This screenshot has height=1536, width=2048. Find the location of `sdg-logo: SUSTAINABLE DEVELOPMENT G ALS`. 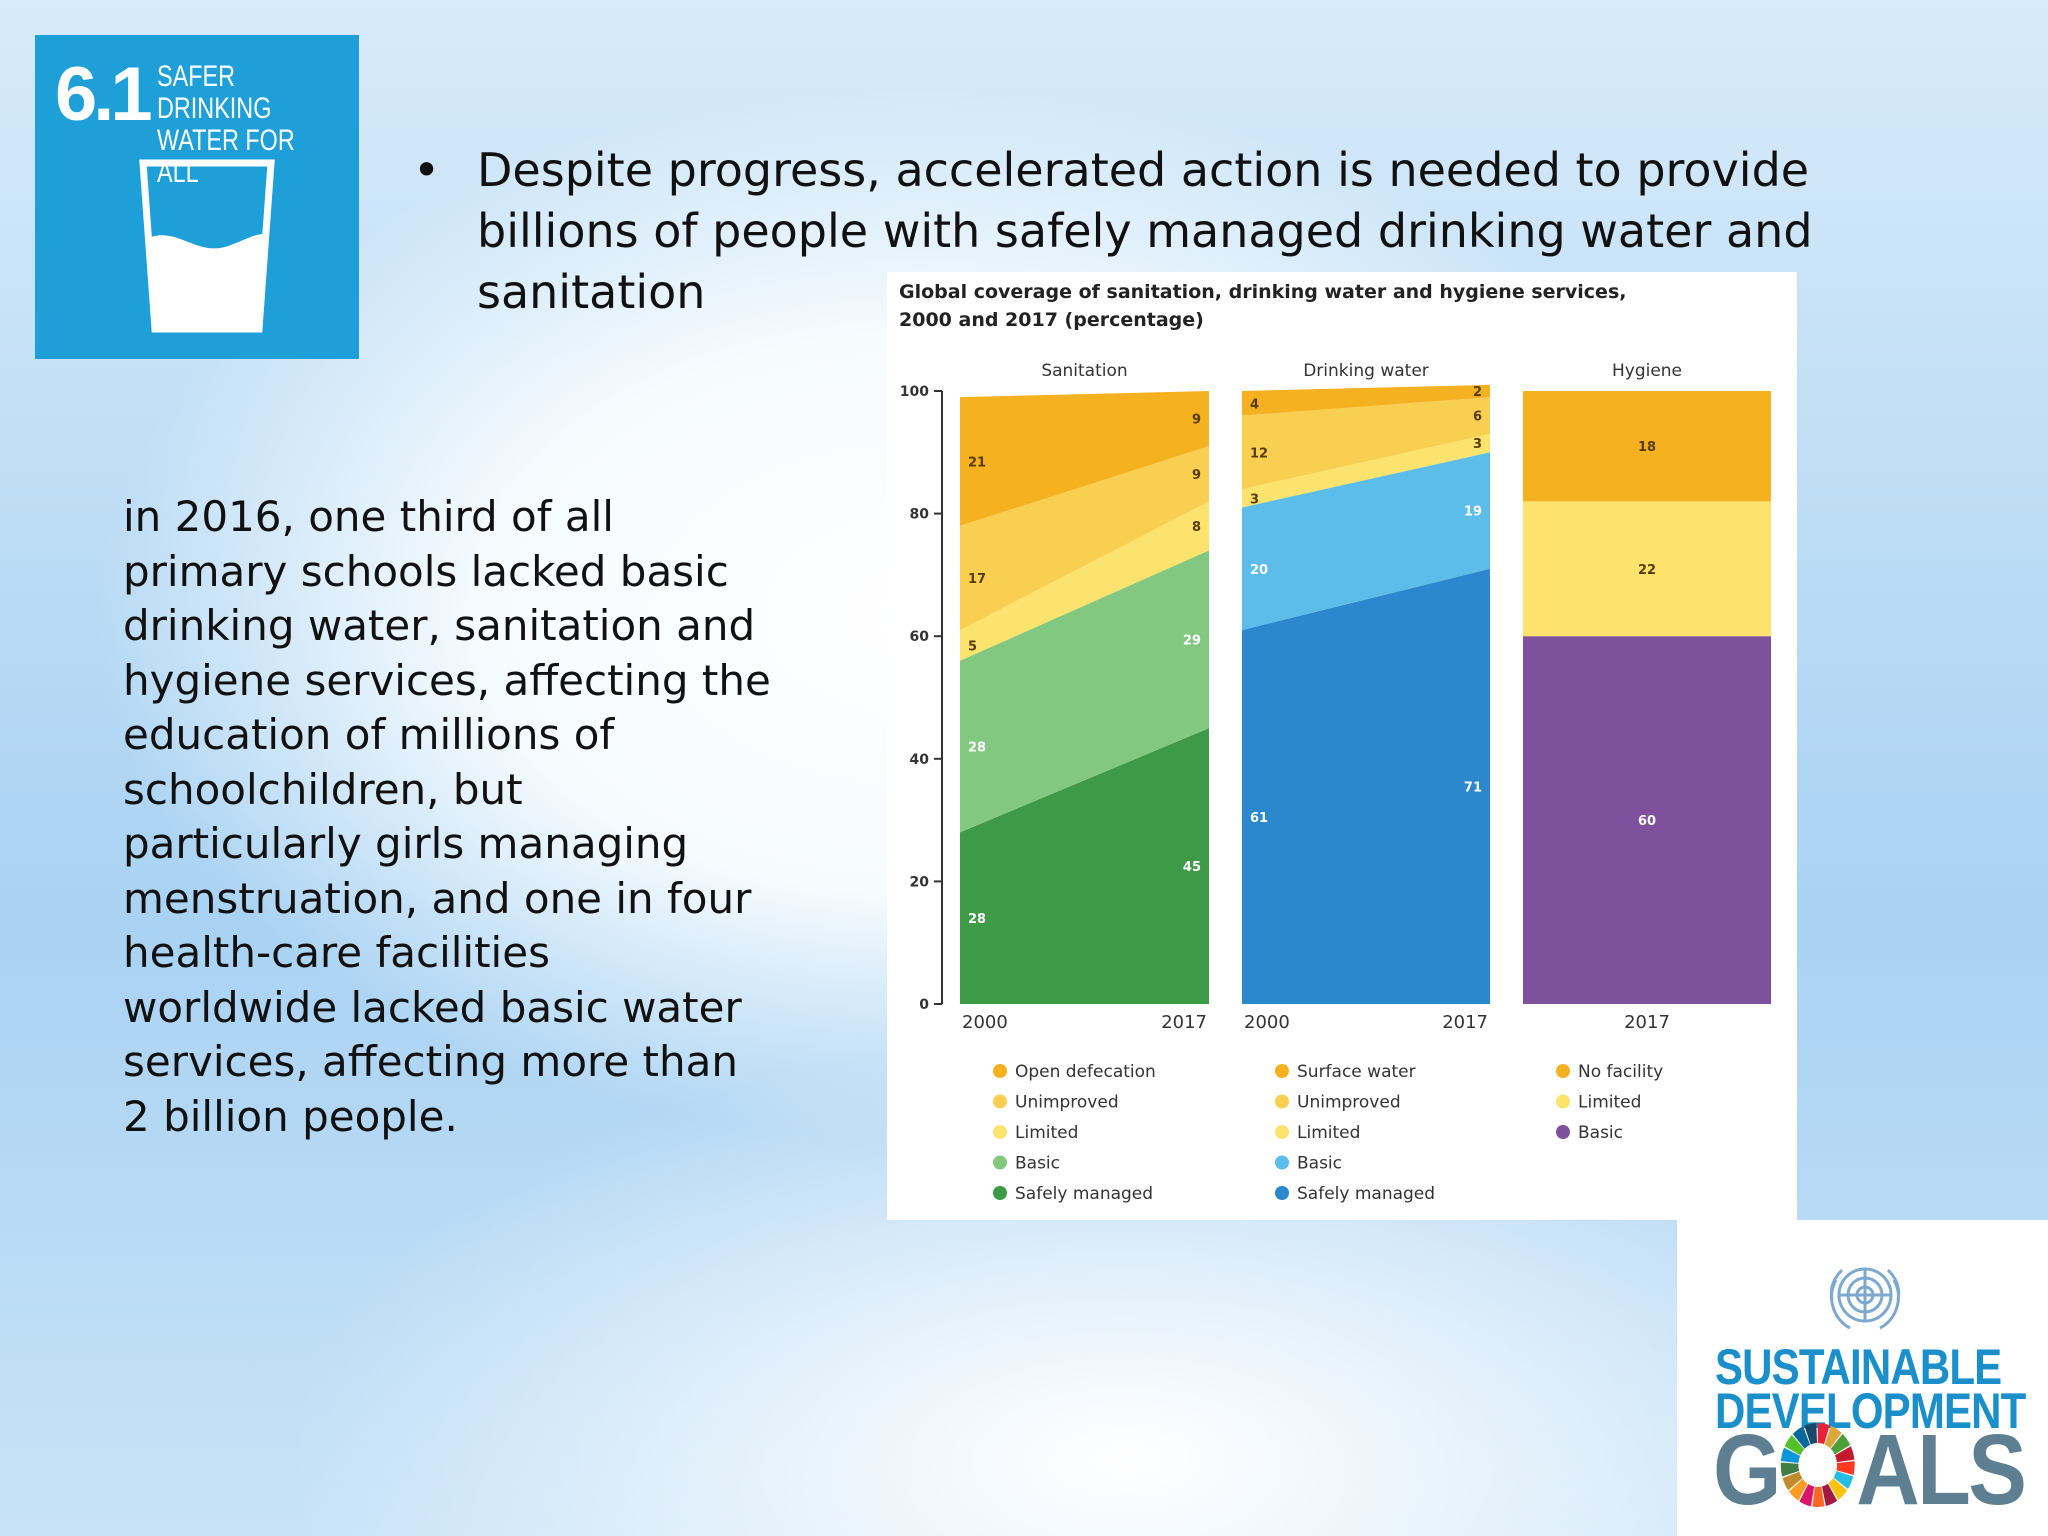

sdg-logo: SUSTAINABLE DEVELOPMENT G ALS is located at coordinates (1862, 1378).